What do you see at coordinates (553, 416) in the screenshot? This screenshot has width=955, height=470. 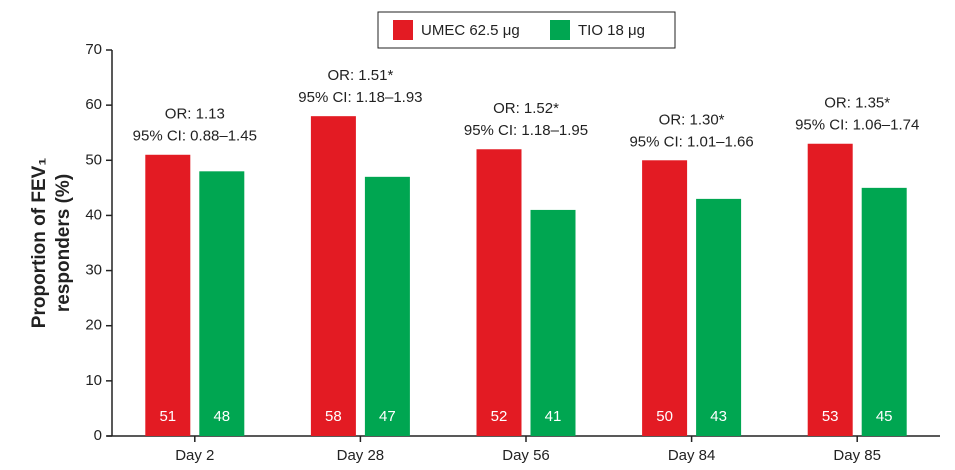 I see `value-label: 41` at bounding box center [553, 416].